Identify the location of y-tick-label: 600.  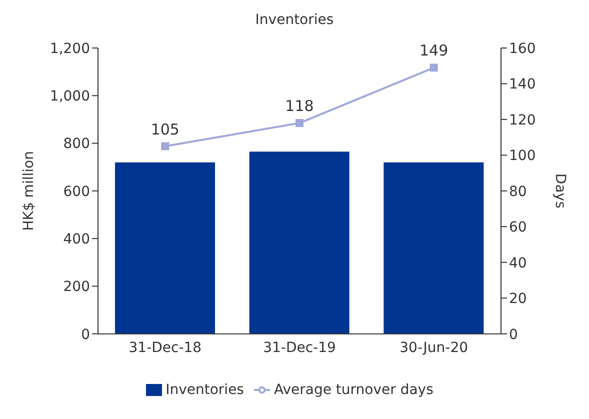
(76, 192).